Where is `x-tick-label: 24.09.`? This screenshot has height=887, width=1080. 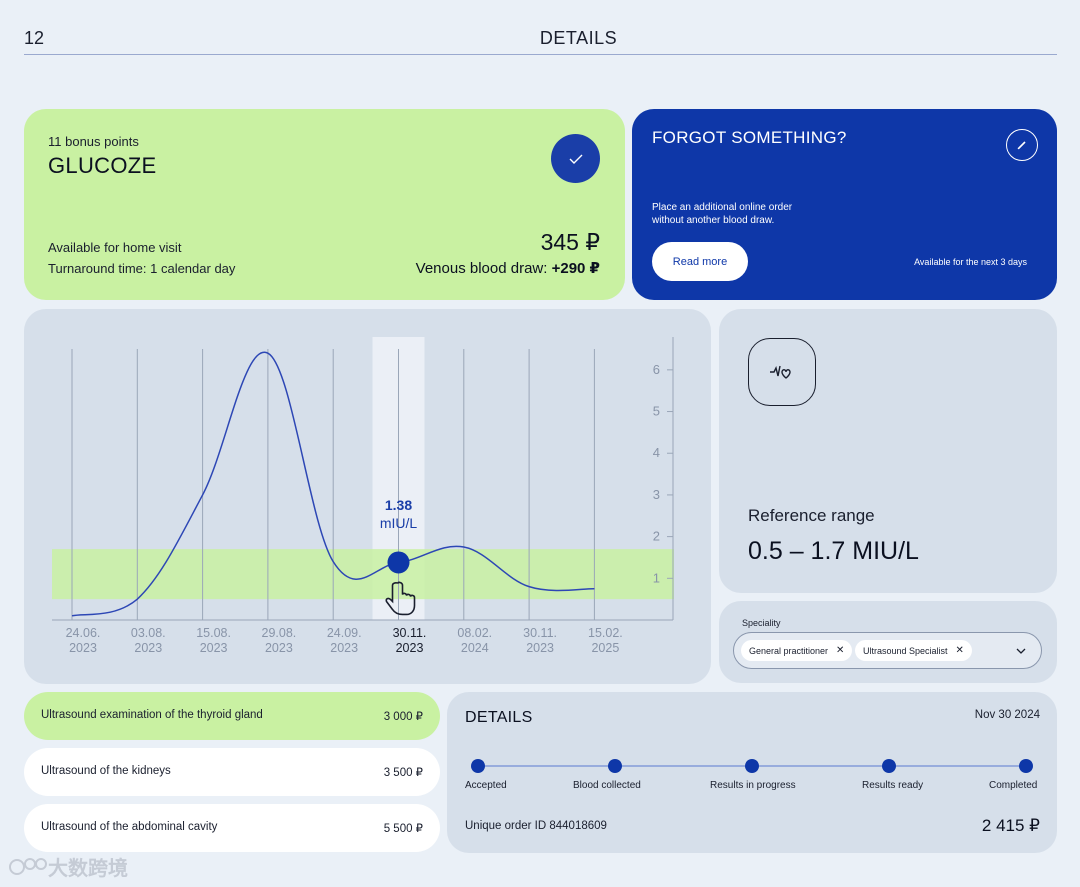
x-tick-label: 24.09. is located at coordinates (344, 633).